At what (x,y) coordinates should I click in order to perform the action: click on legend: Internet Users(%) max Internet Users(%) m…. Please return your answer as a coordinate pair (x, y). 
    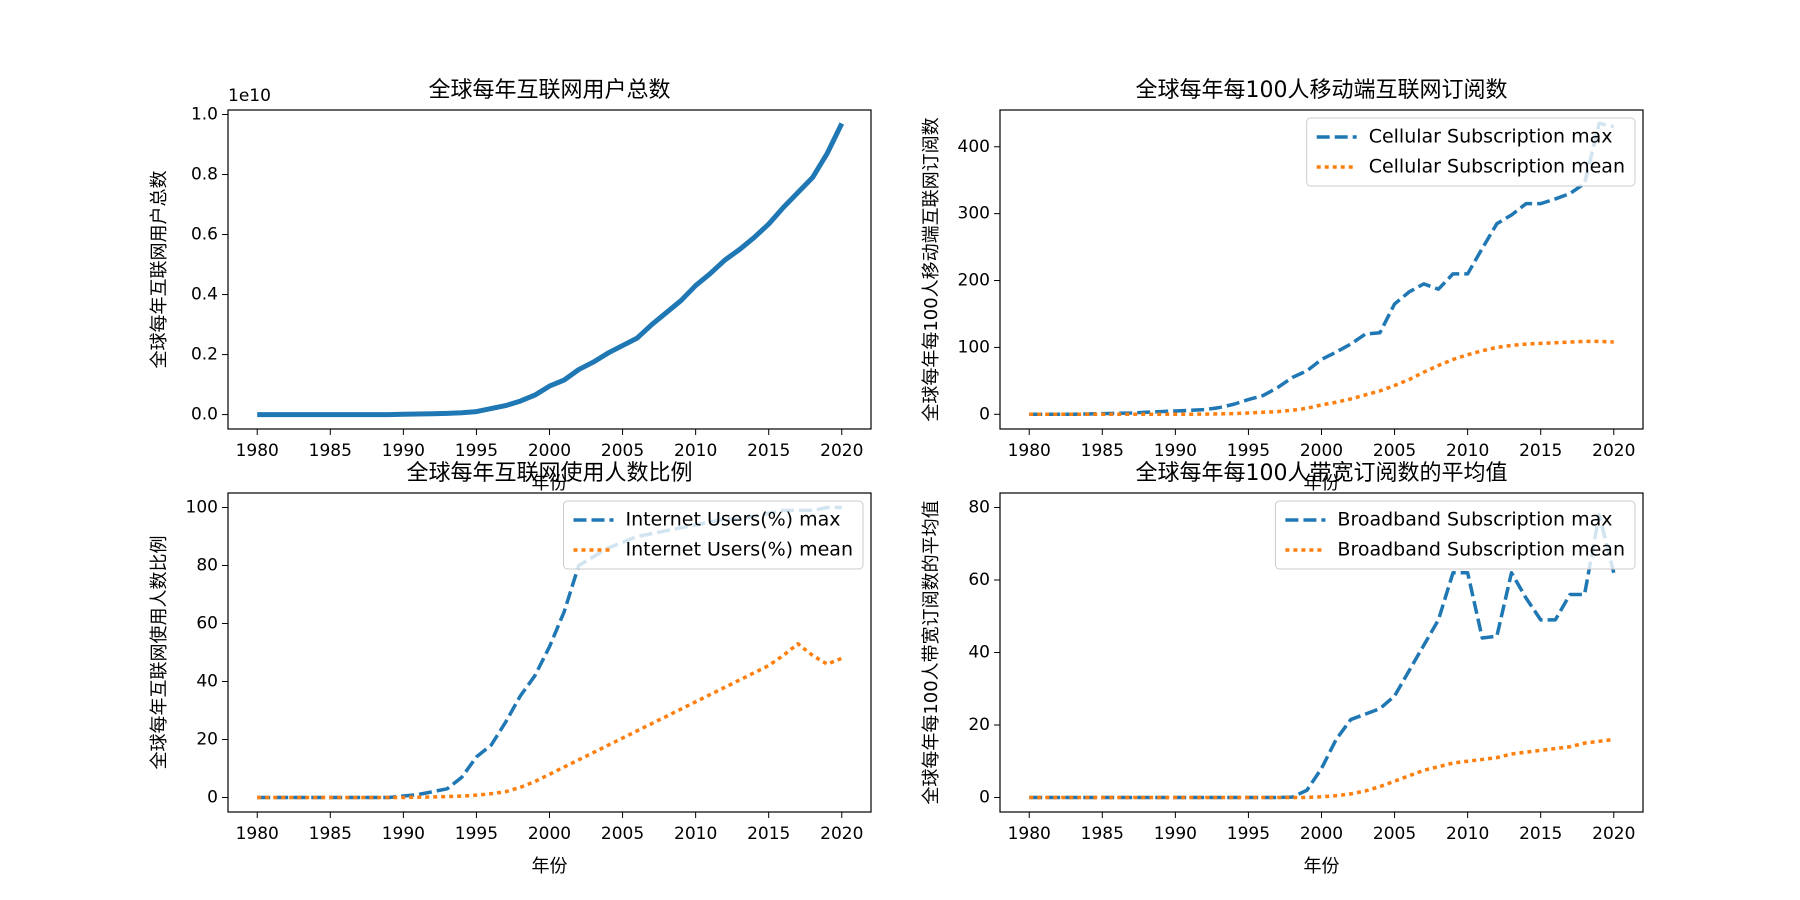
    Looking at the image, I should click on (713, 535).